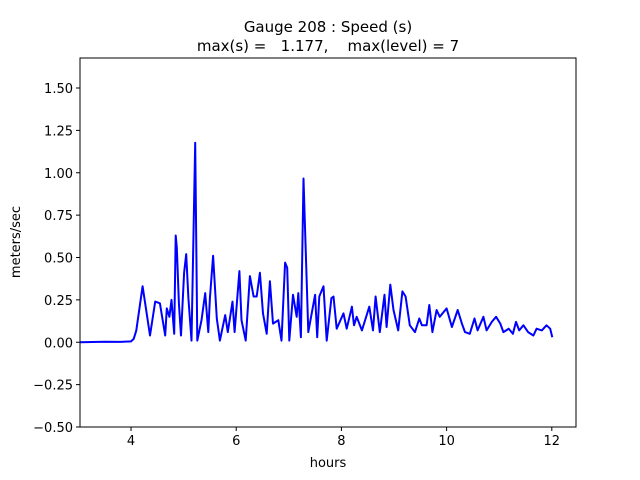 The image size is (640, 480). What do you see at coordinates (53, 428) in the screenshot?
I see `y-tick-label: −0.50` at bounding box center [53, 428].